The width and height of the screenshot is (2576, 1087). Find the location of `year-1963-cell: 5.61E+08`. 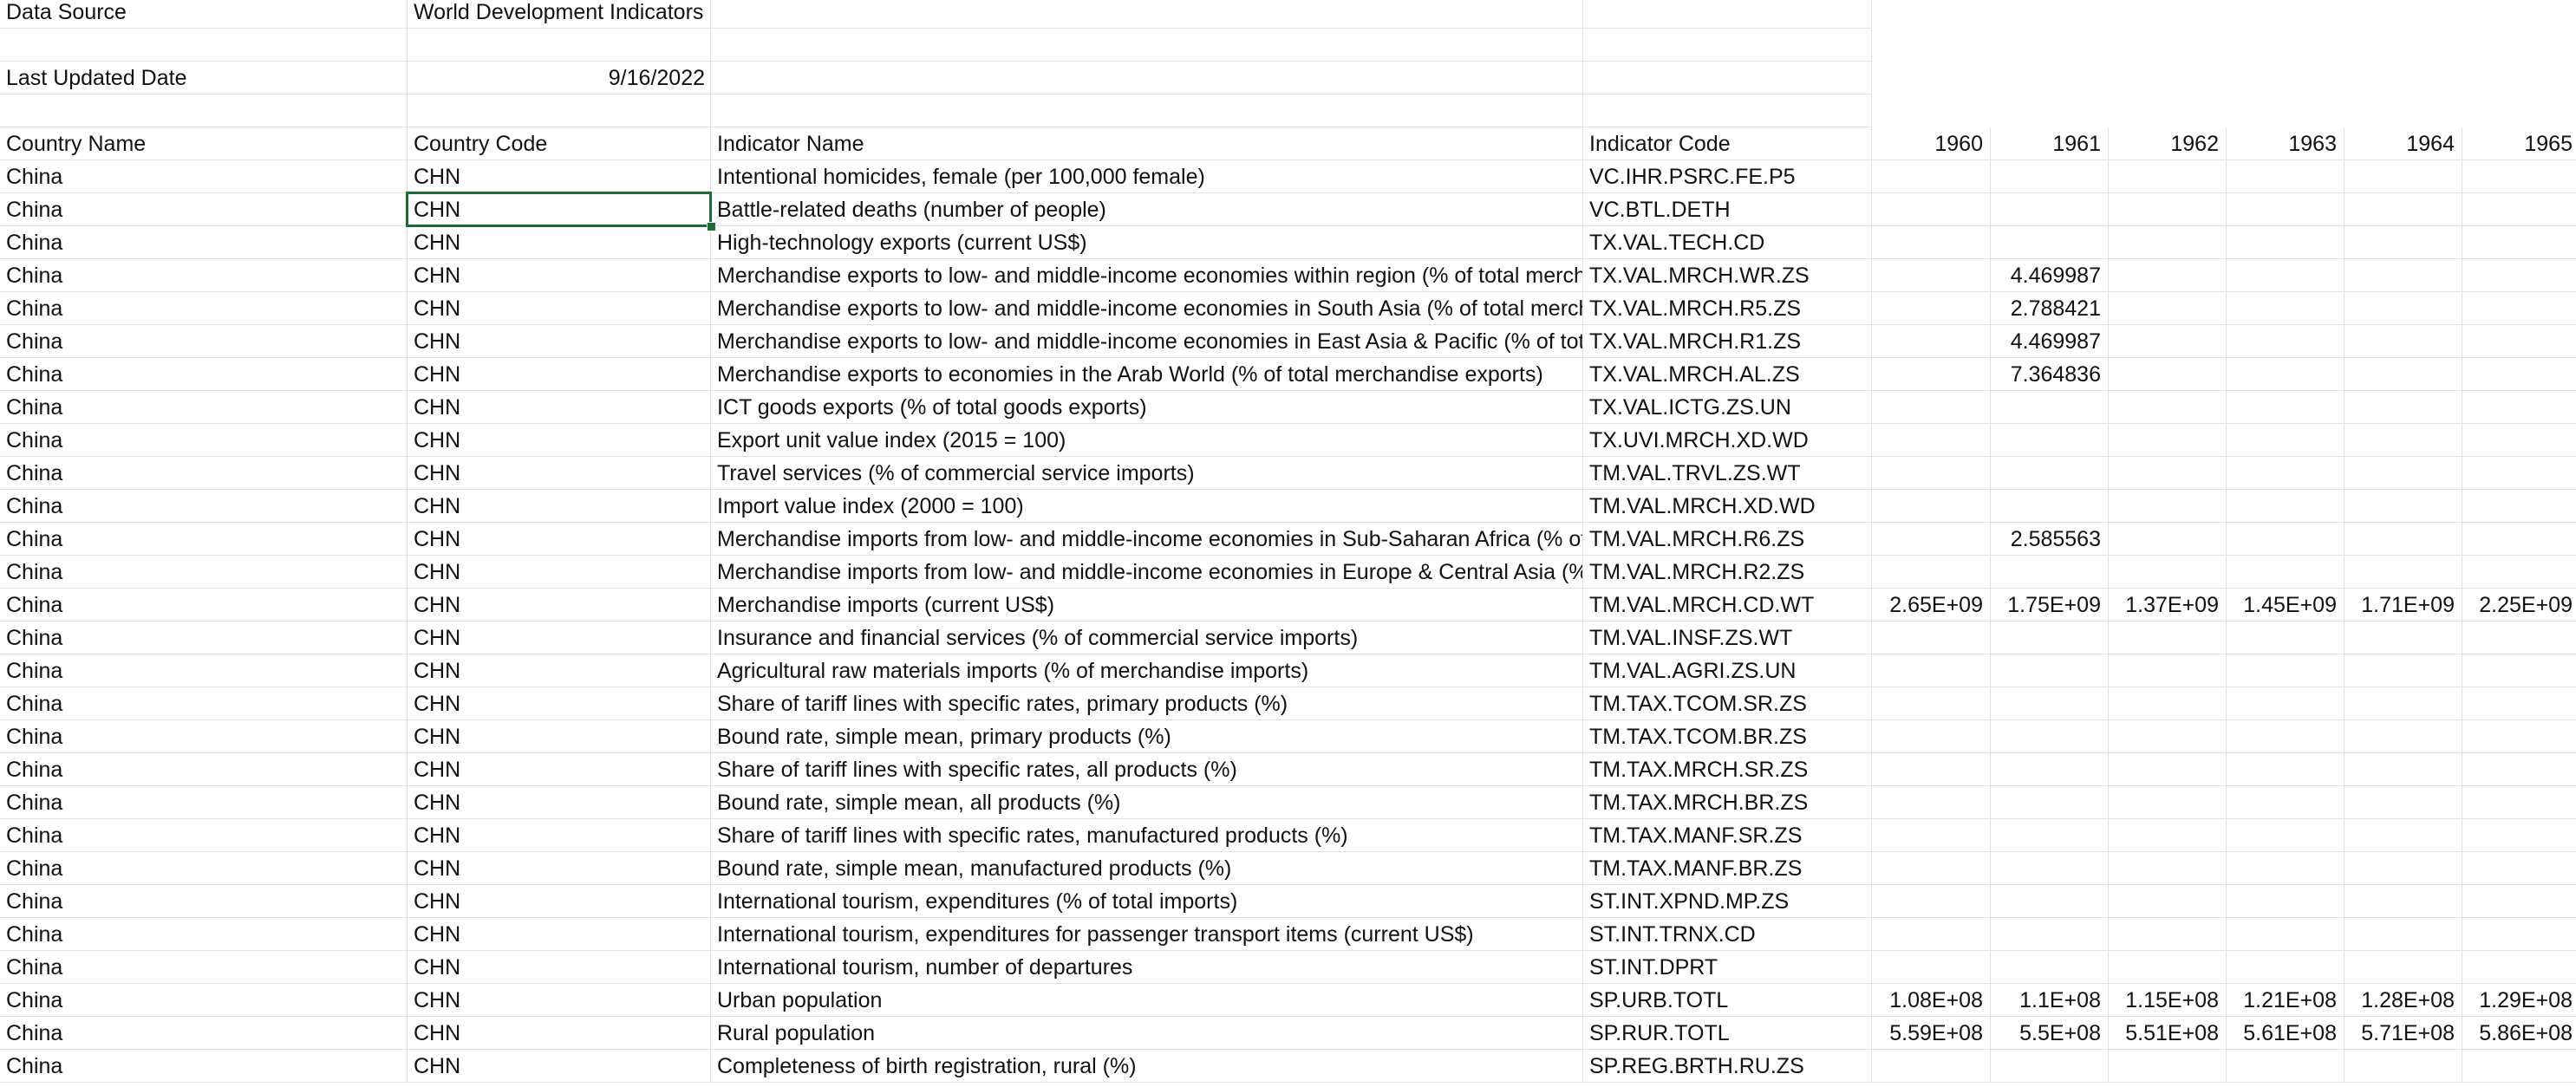

year-1963-cell: 5.61E+08 is located at coordinates (2286, 1034).